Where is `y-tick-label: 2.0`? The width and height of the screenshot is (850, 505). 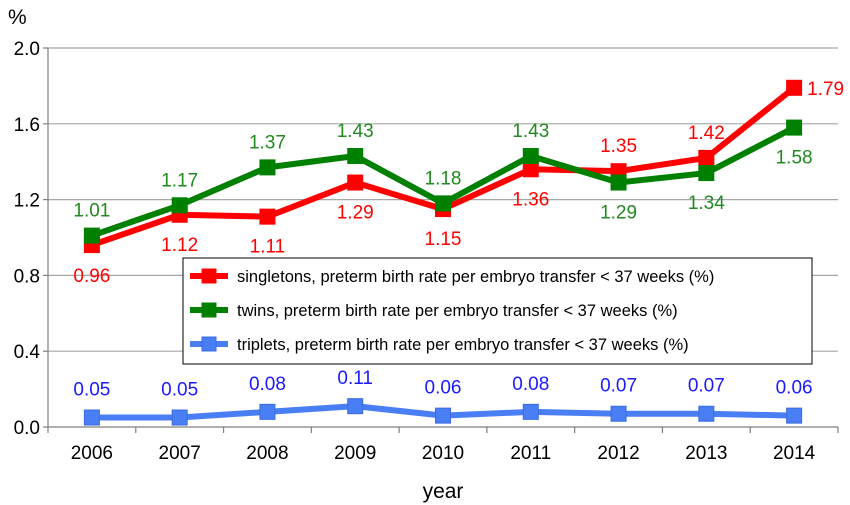 y-tick-label: 2.0 is located at coordinates (27, 49).